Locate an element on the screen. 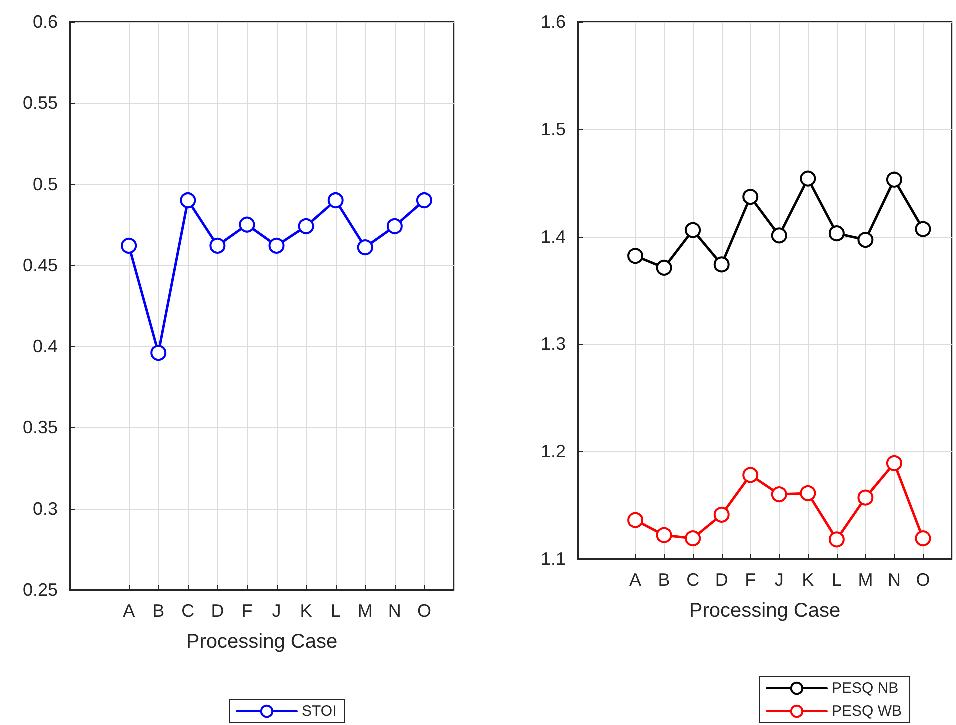 The width and height of the screenshot is (956, 725). legend-label: PESQ NB is located at coordinates (865, 688).